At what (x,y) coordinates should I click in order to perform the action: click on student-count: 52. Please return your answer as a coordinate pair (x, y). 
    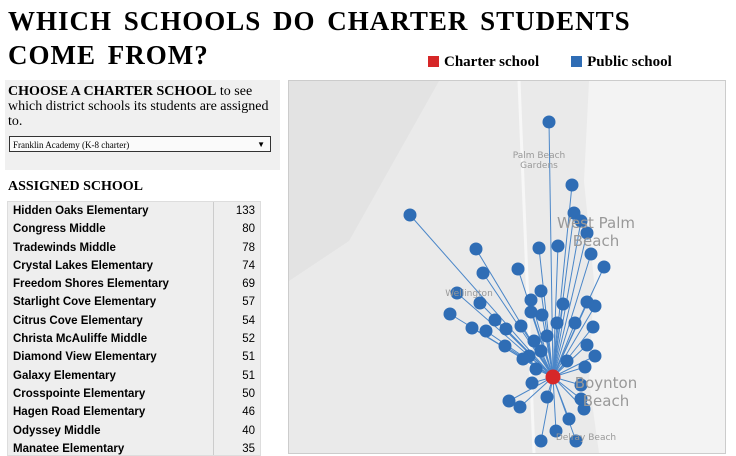
    Looking at the image, I should click on (248, 339).